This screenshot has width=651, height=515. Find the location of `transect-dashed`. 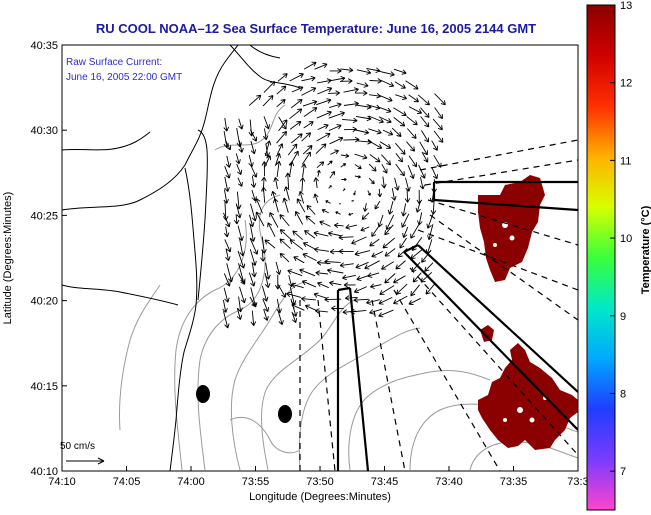

transect-dashed is located at coordinates (493, 361).